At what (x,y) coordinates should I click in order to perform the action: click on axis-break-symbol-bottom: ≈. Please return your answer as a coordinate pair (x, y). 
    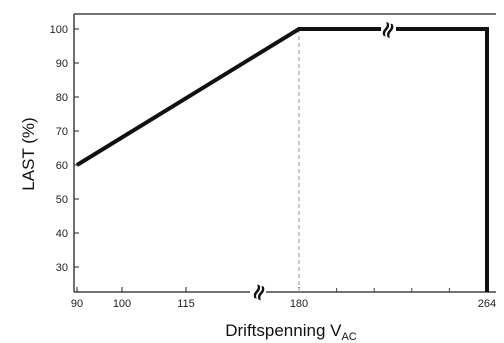
    Looking at the image, I should click on (260, 293).